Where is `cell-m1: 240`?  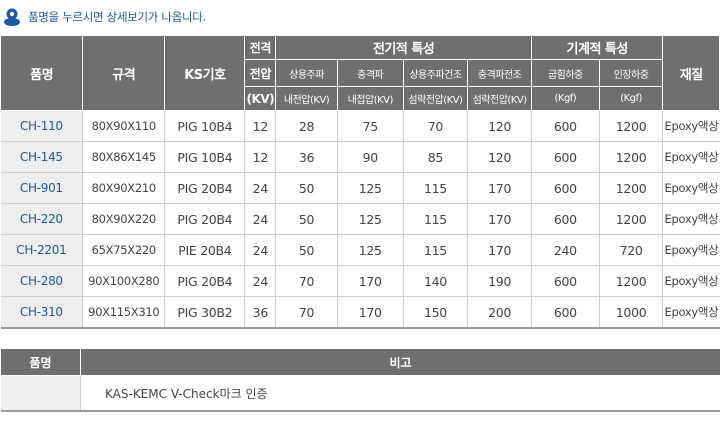
cell-m1: 240 is located at coordinates (565, 250).